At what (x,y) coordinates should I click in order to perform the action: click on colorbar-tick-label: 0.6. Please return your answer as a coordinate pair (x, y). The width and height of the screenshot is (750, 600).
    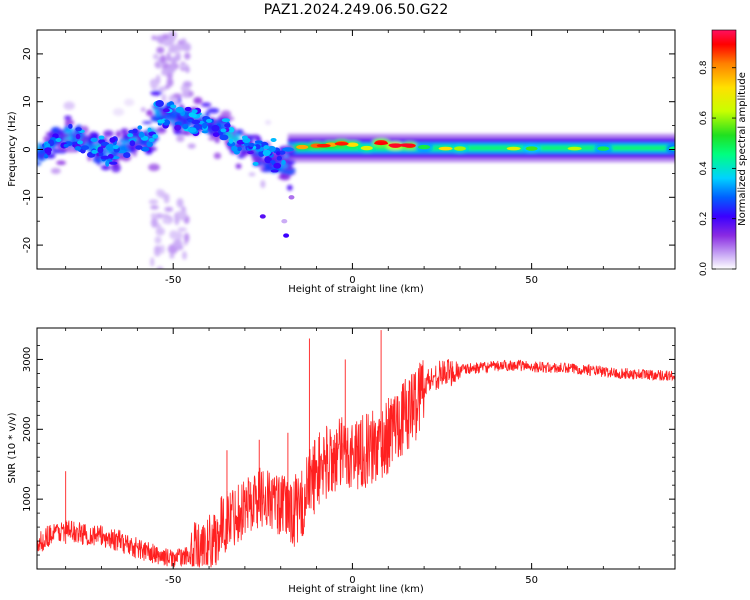
    Looking at the image, I should click on (704, 118).